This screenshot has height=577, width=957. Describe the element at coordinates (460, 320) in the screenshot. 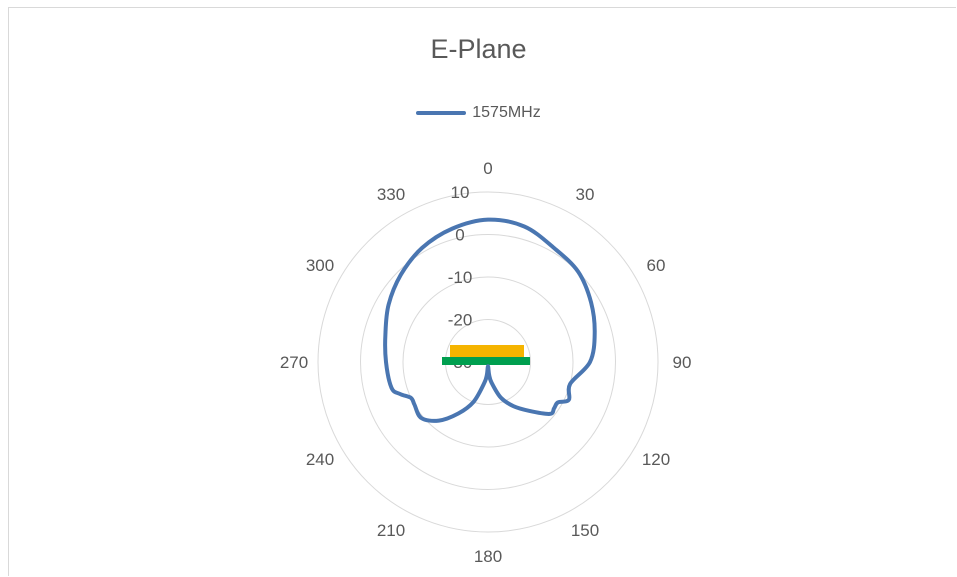

I see `radial-tick-label: -20` at that location.